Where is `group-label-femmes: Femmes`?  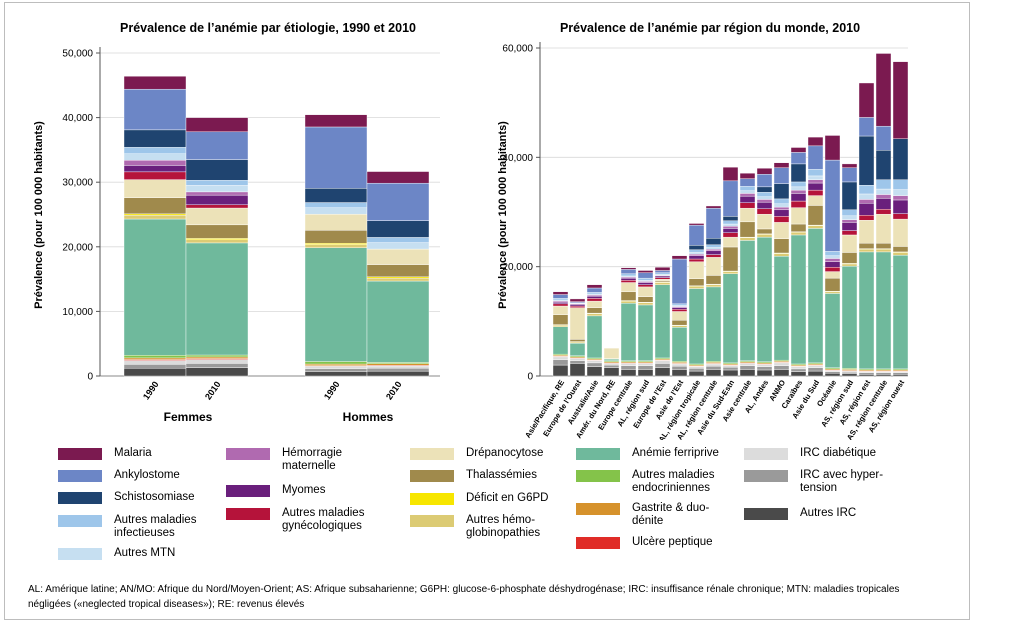 group-label-femmes: Femmes is located at coordinates (188, 417).